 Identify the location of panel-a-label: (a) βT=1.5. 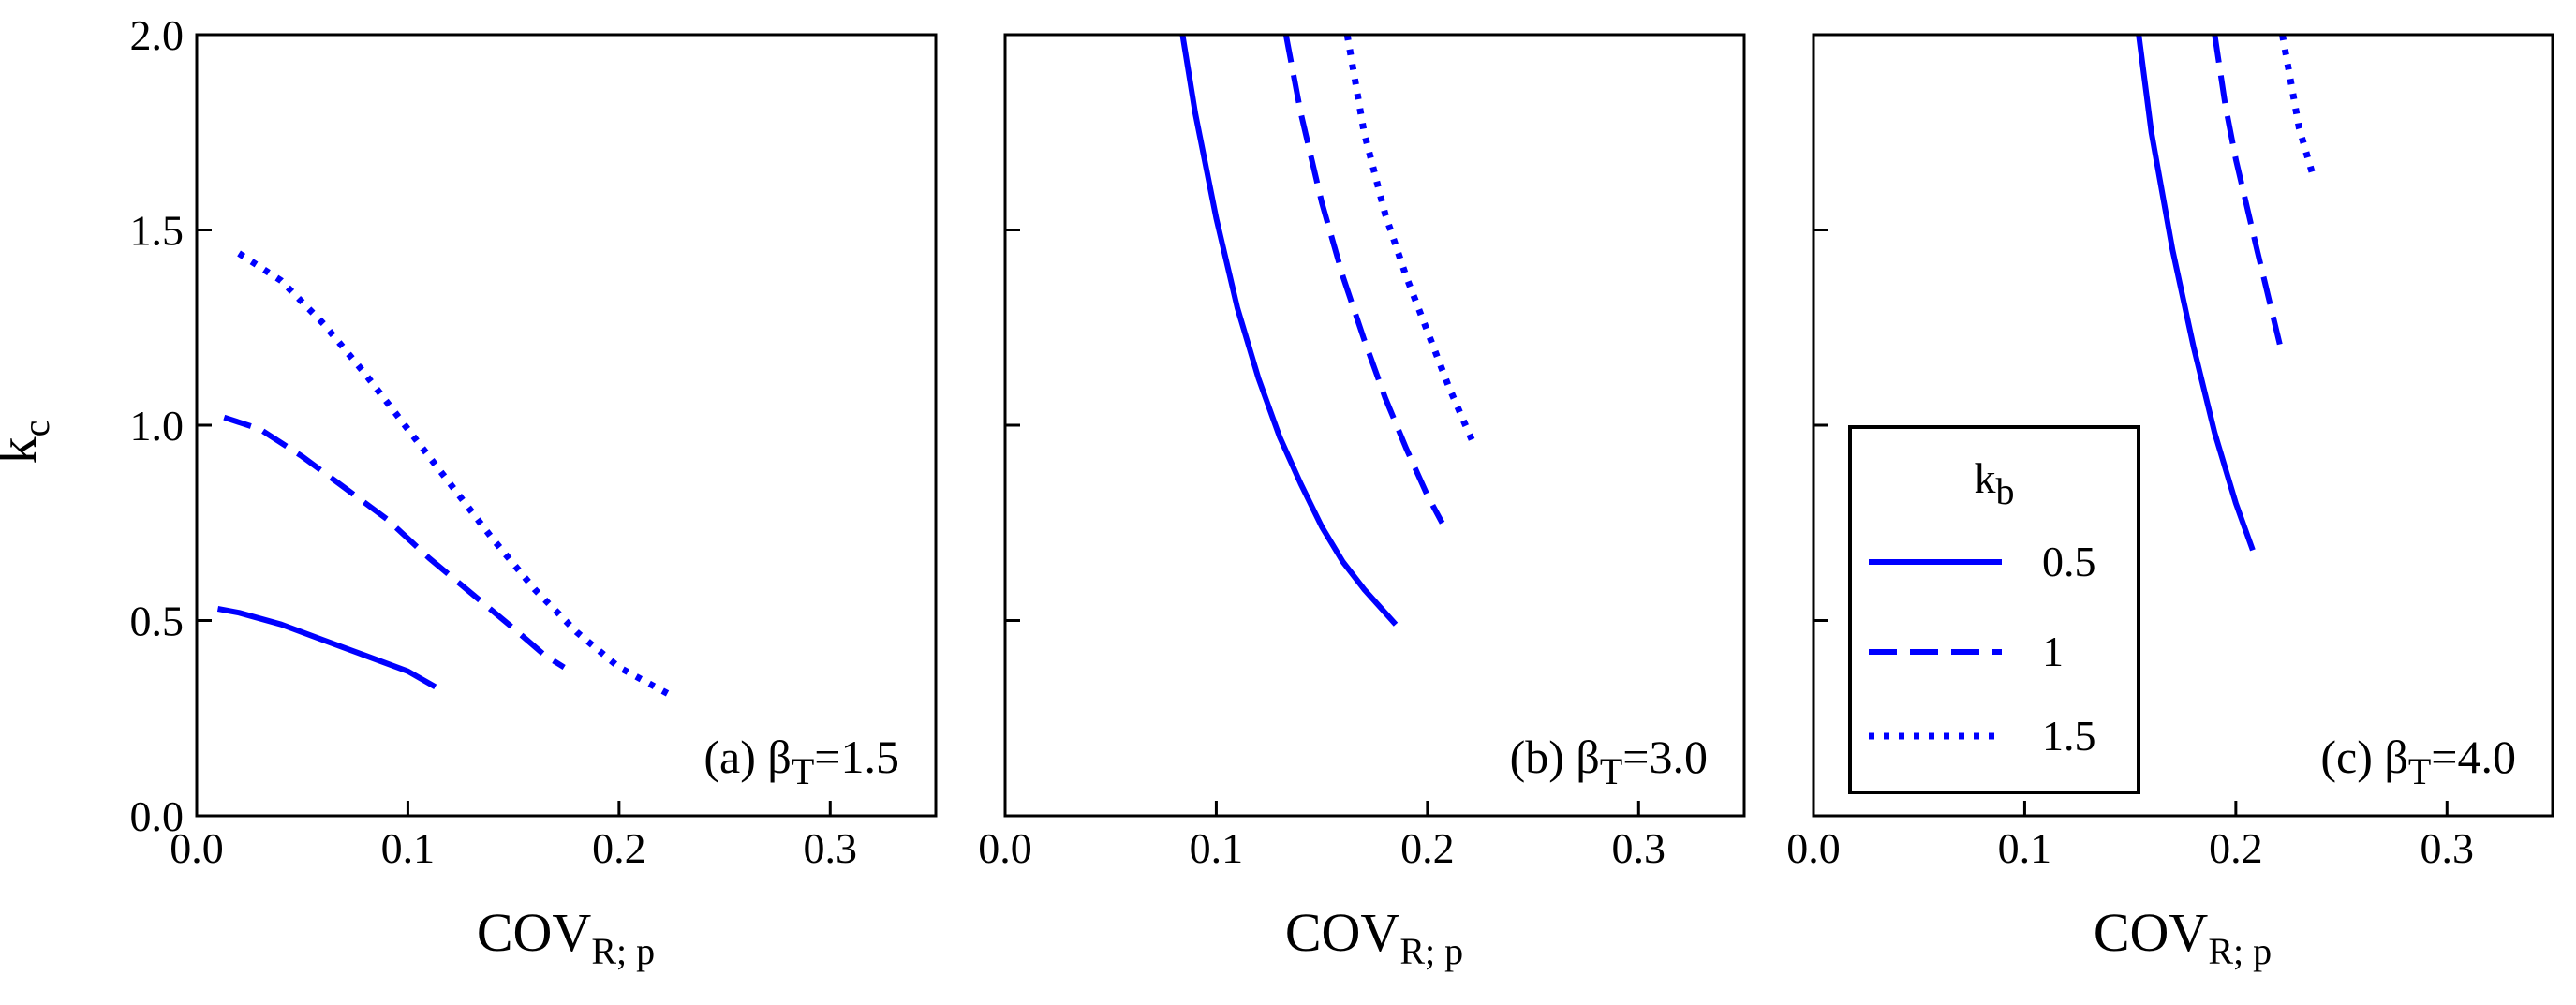
(801, 761).